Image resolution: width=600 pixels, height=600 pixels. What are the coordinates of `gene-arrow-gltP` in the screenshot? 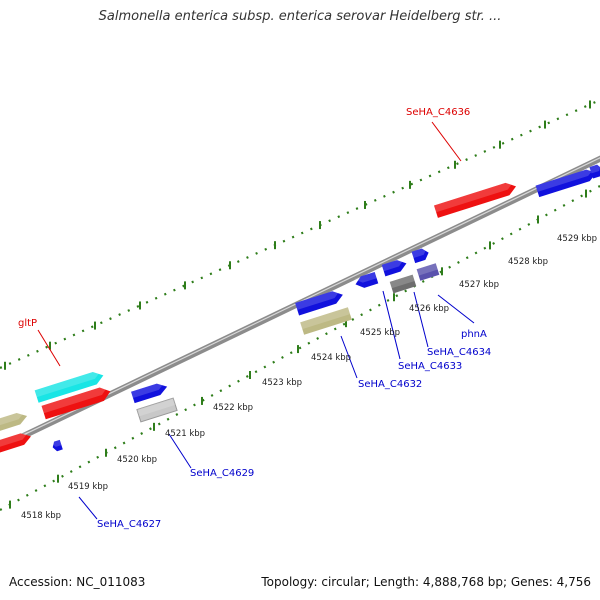 It's located at (77, 402).